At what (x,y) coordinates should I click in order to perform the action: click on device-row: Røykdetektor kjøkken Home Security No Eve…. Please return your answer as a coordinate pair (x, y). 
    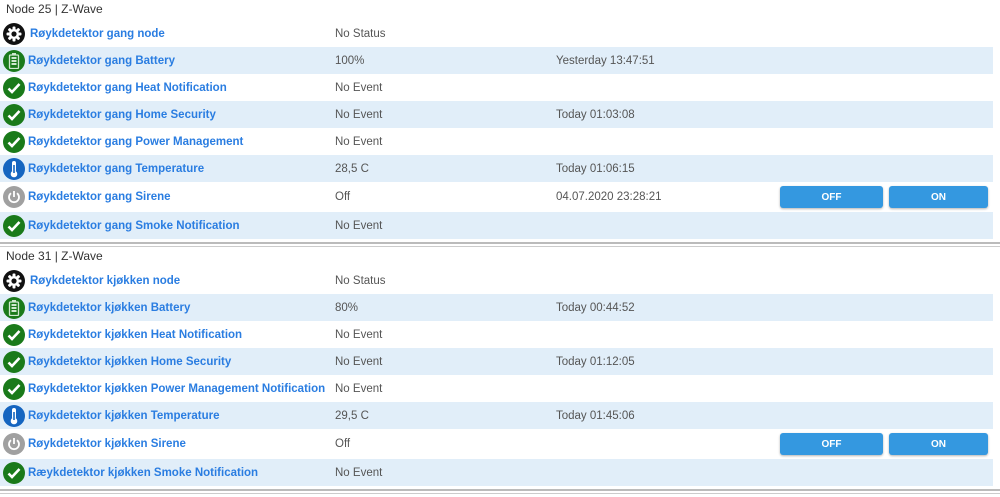
    Looking at the image, I should click on (496, 361).